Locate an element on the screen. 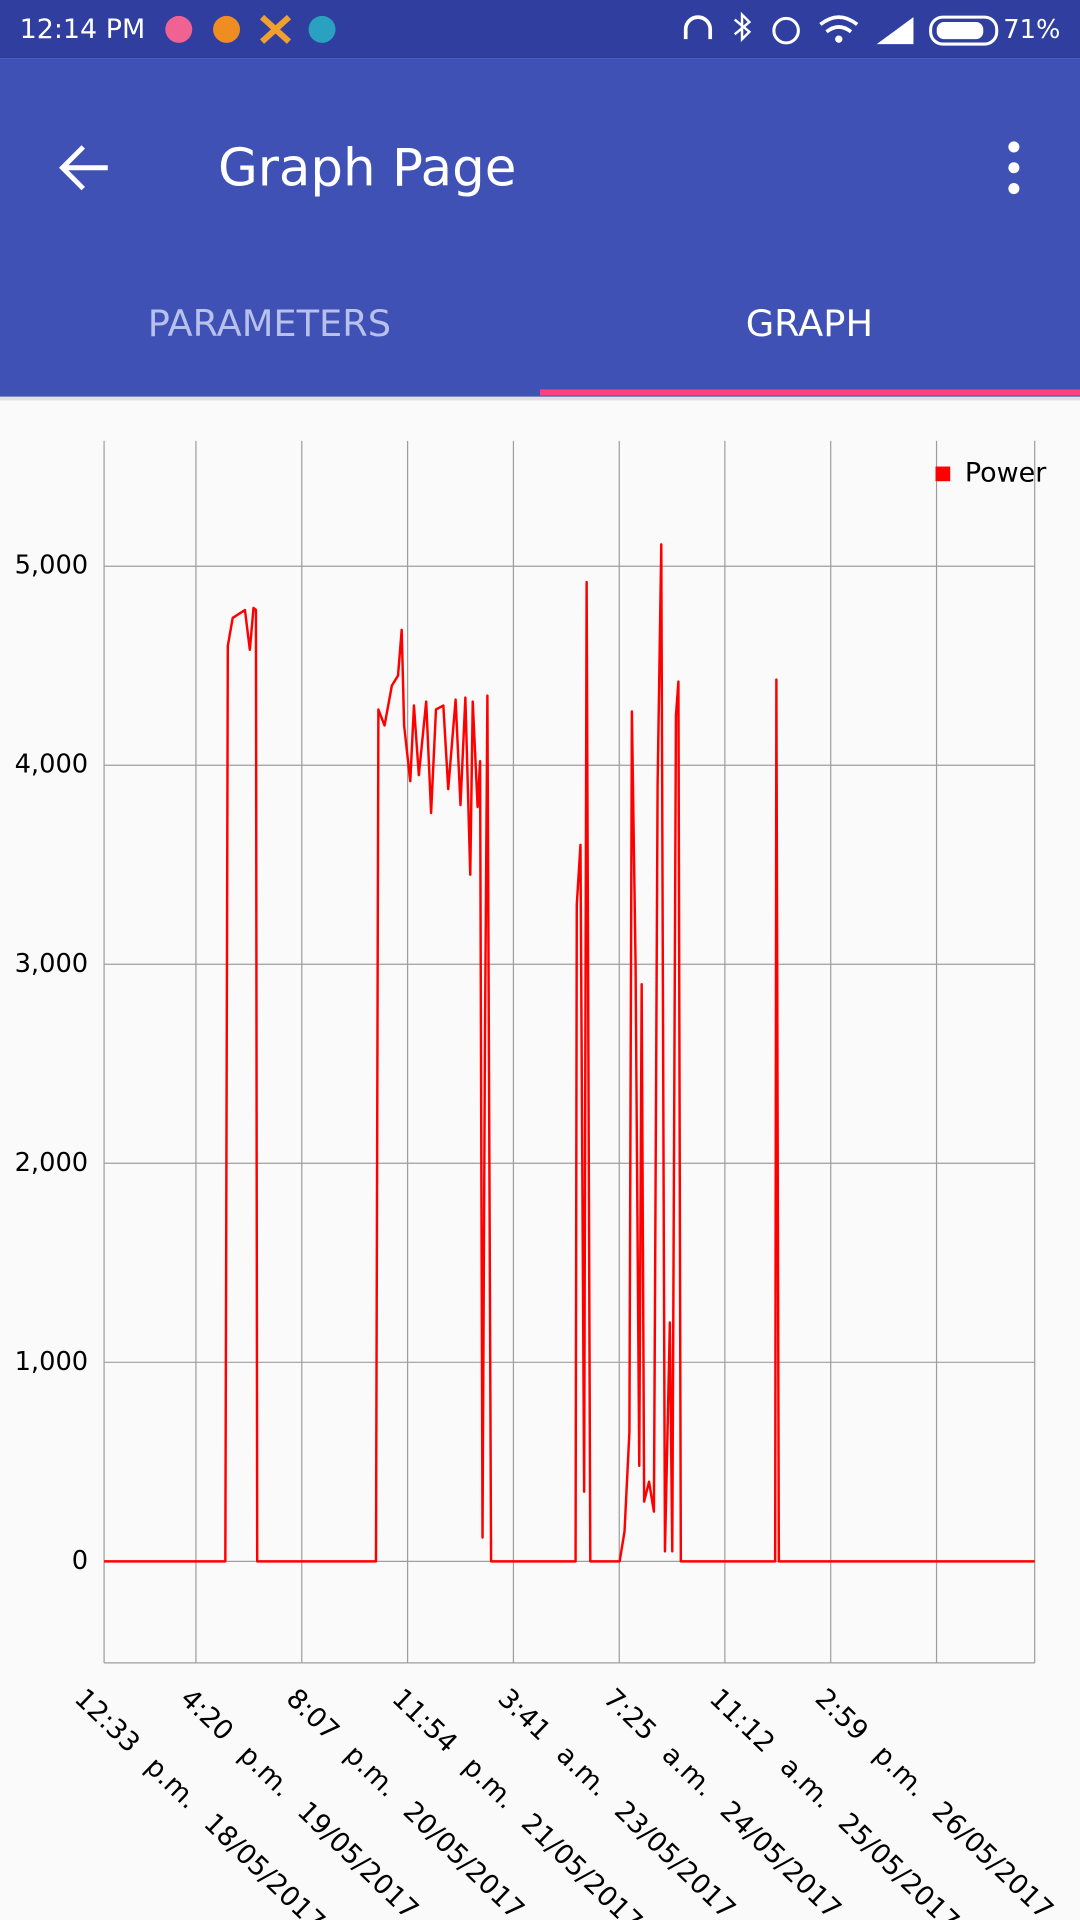  legend-item: Power is located at coordinates (991, 472).